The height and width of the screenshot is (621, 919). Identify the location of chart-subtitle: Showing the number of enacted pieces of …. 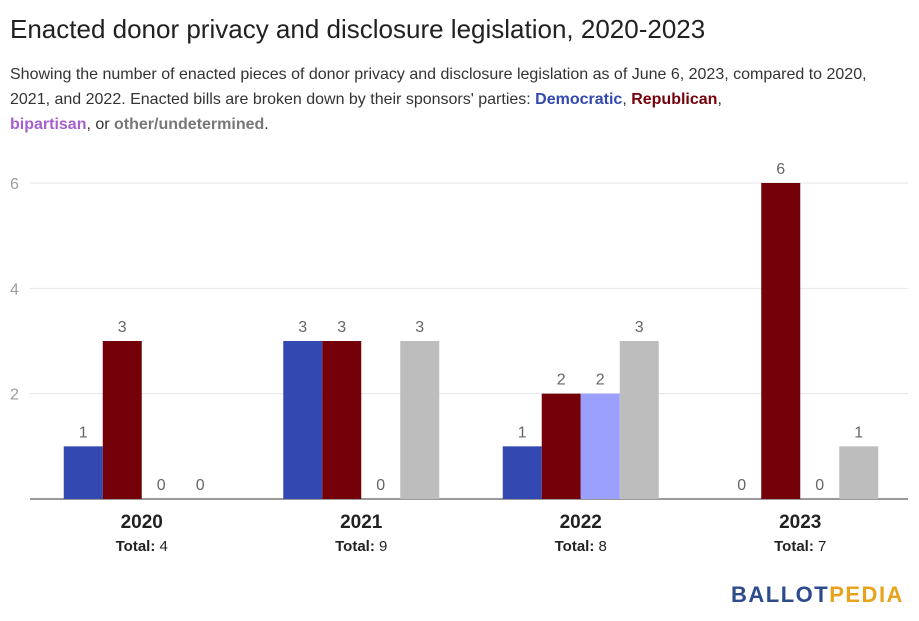
(460, 99).